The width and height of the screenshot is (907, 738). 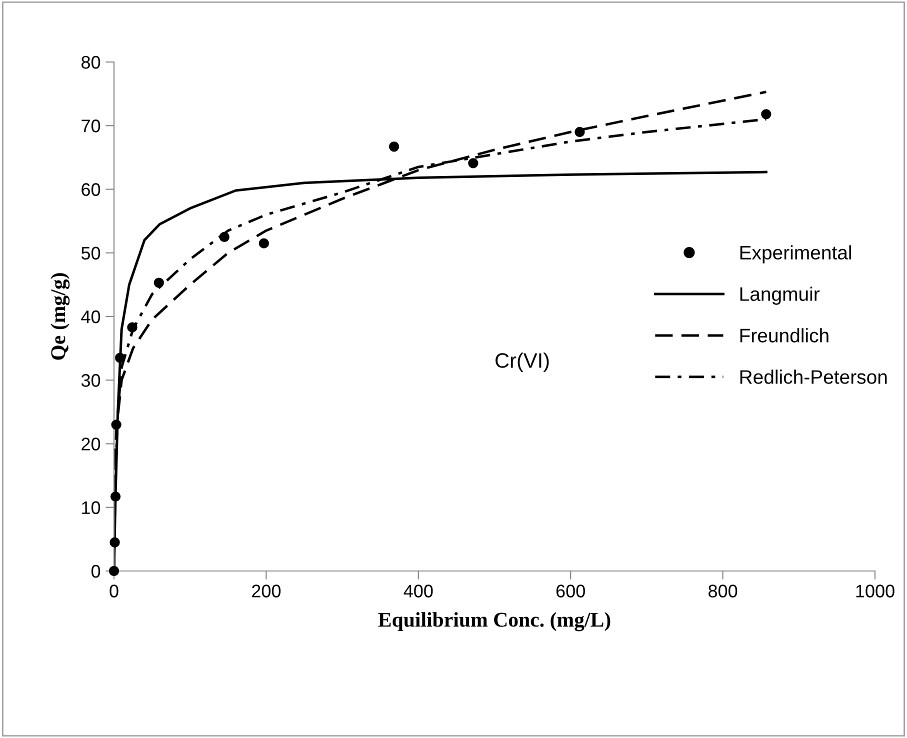 I want to click on y-tick-label: 50, so click(x=90, y=253).